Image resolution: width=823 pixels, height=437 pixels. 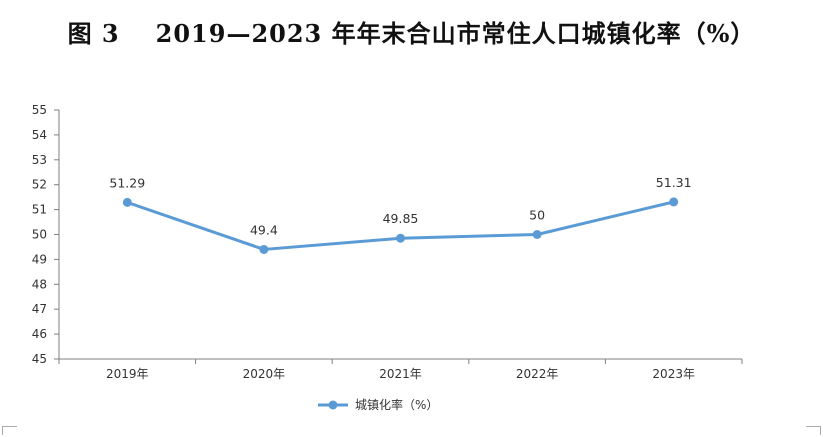 I want to click on y-tick-label: 46, so click(x=39, y=334).